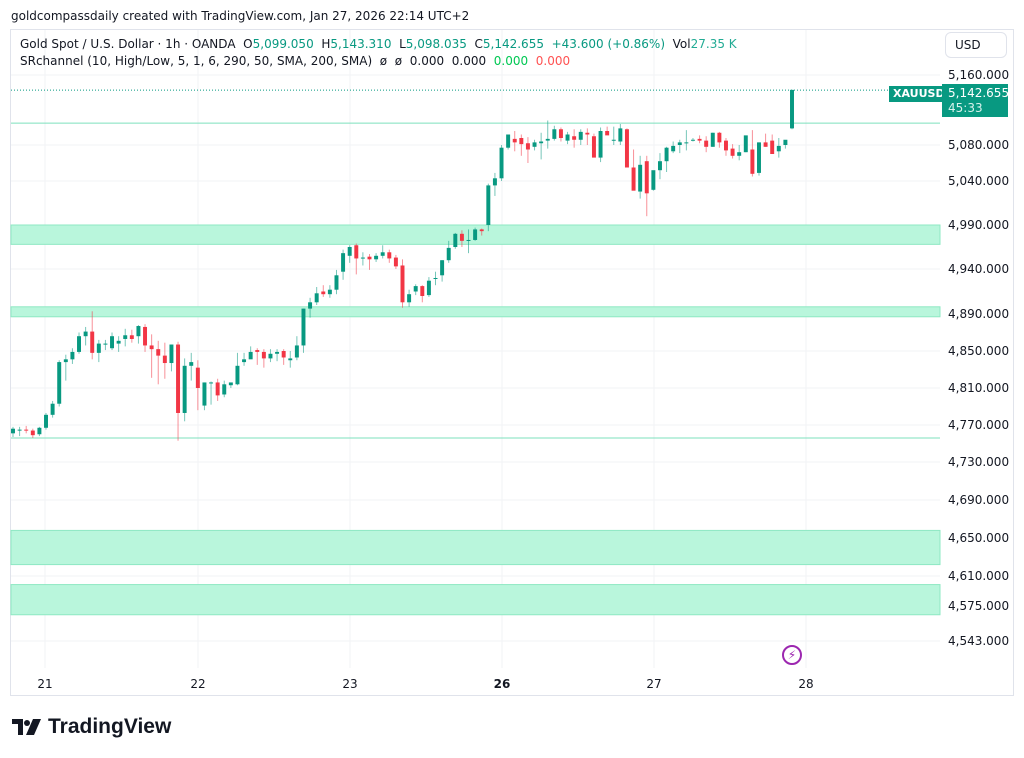 This screenshot has width=1024, height=758. Describe the element at coordinates (128, 44) in the screenshot. I see `legend-symbol: Gold Spot / U.S. Dollar · 1h · OANDA` at that location.